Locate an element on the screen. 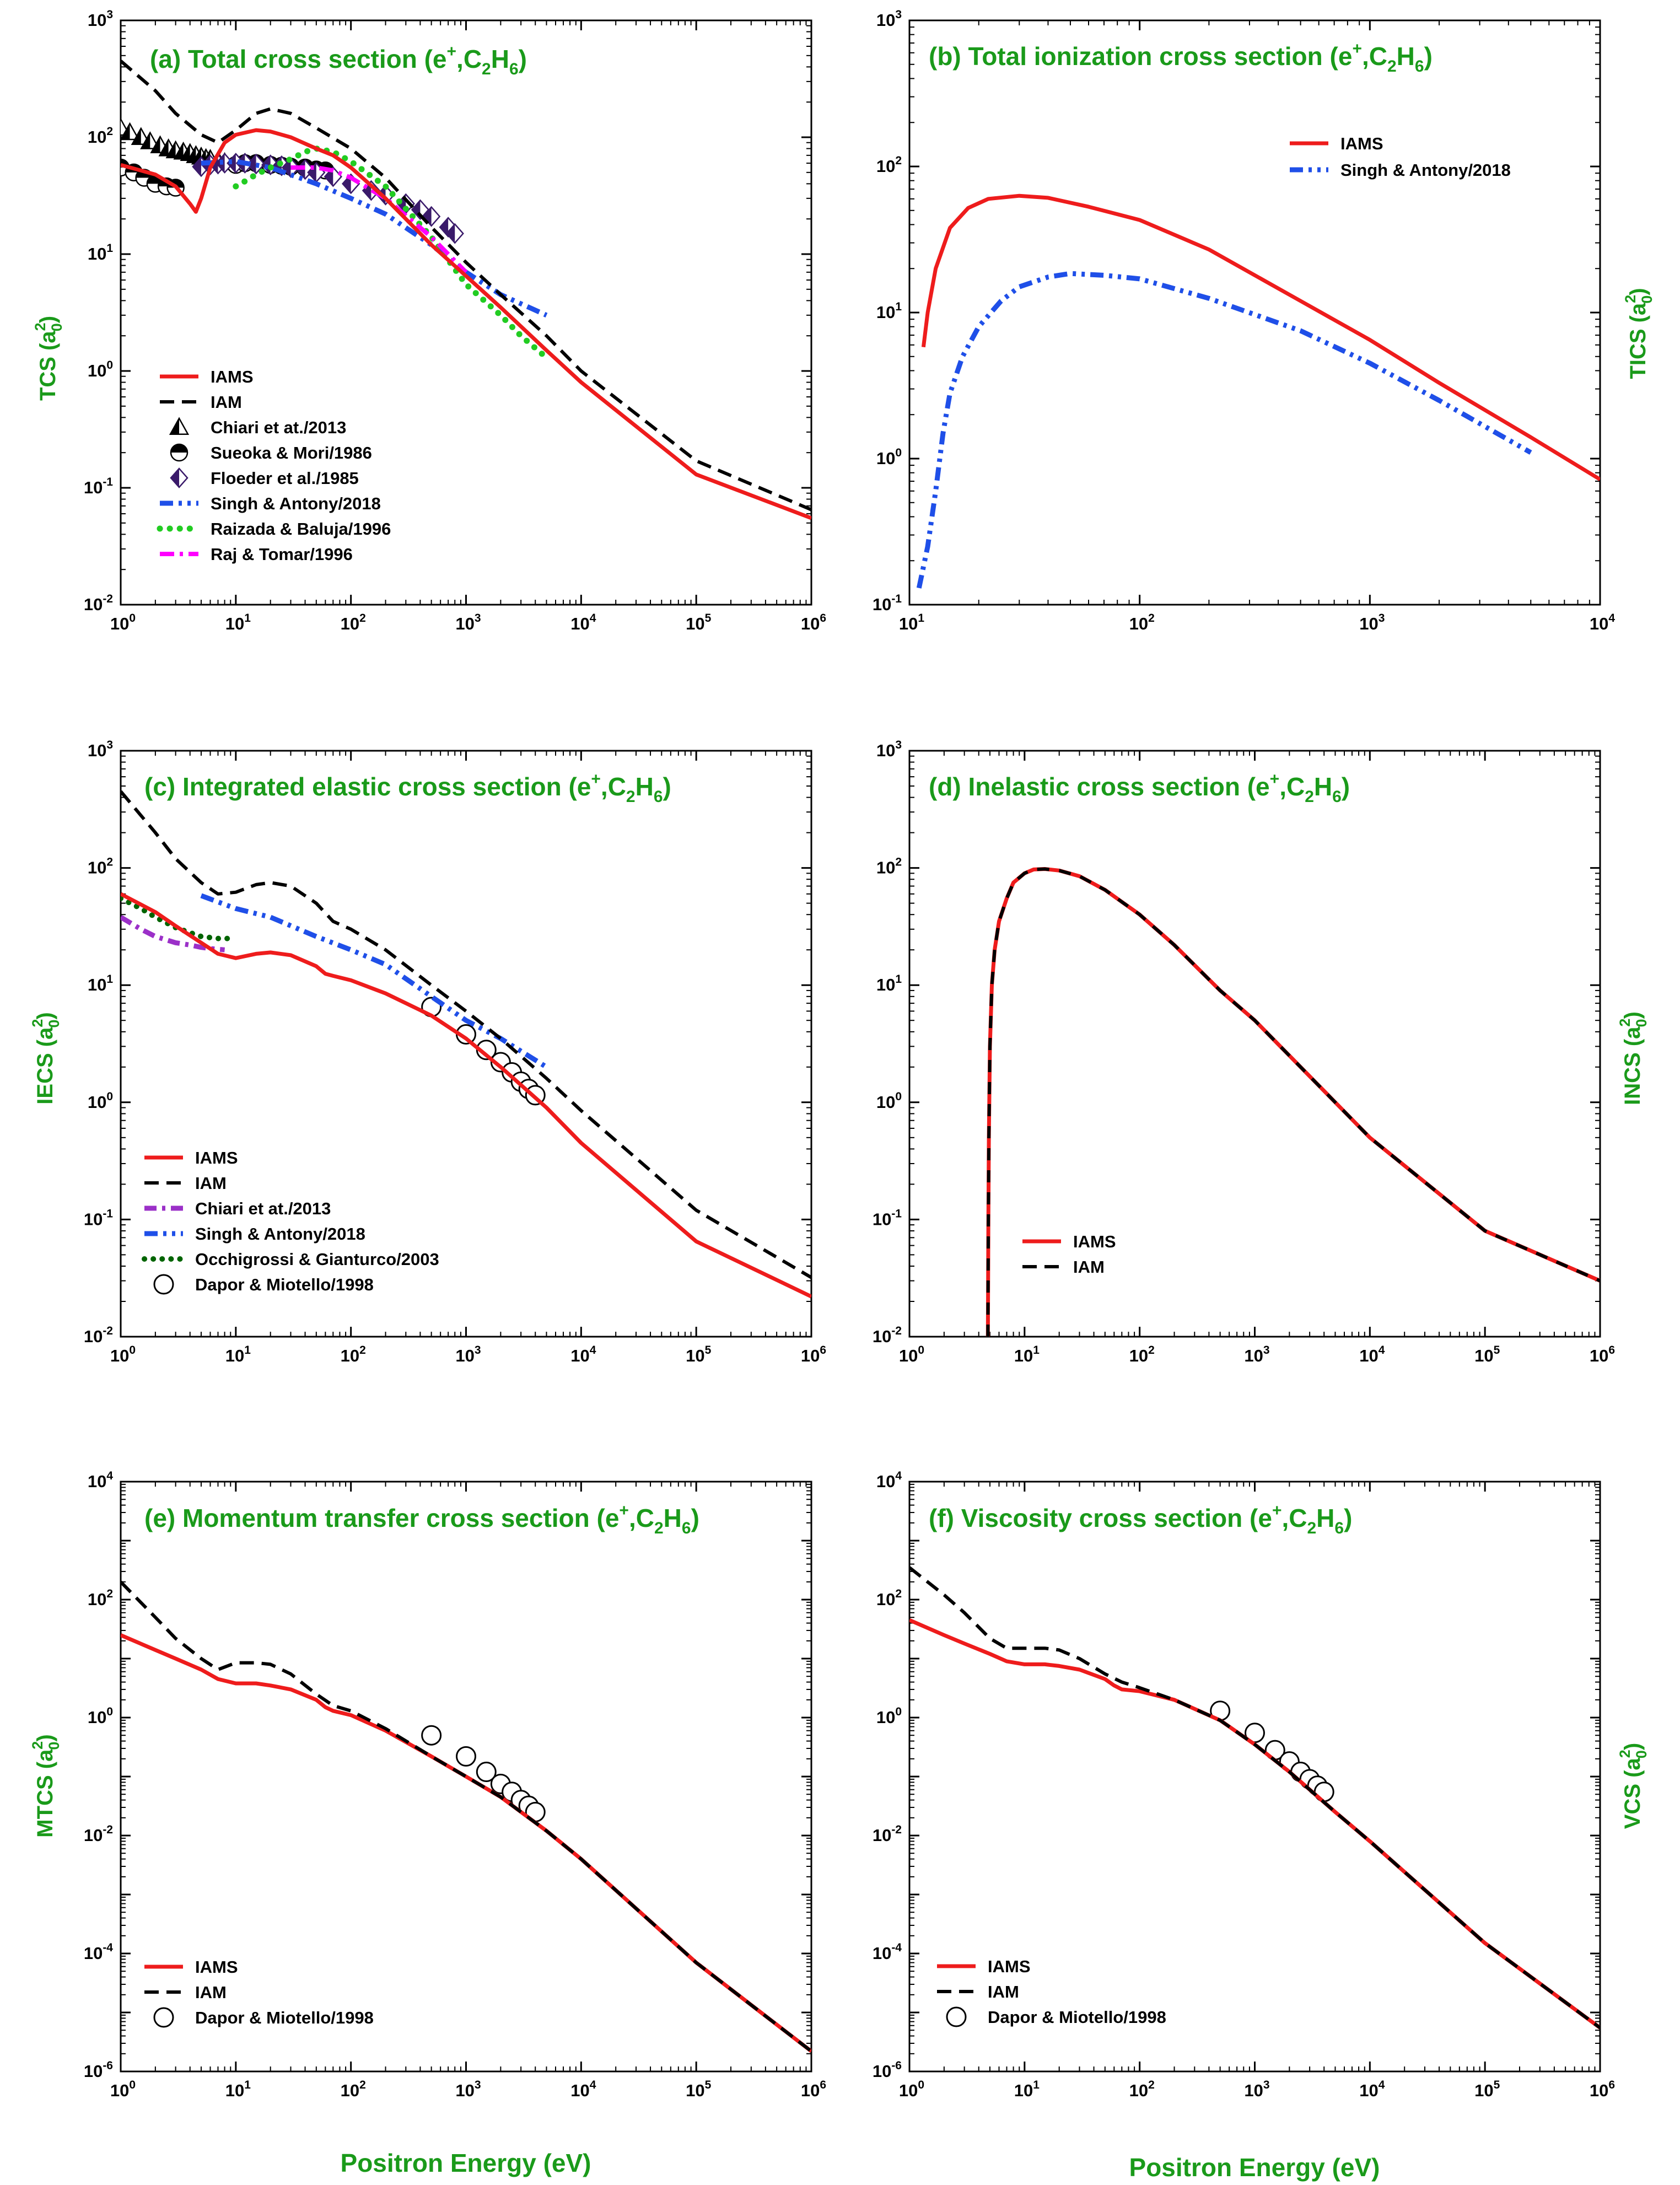  series-dapor-miotello-1998 is located at coordinates (483, 1773).